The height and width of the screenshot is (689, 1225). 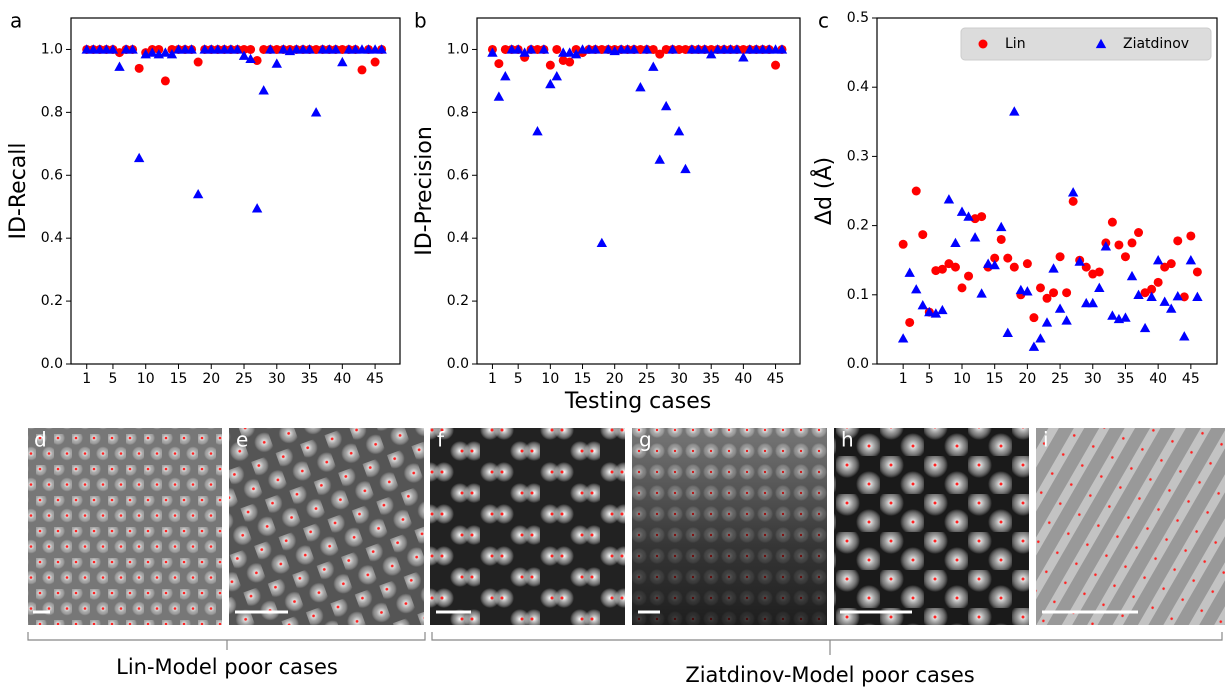 What do you see at coordinates (931, 526) in the screenshot?
I see `image-panel: h` at bounding box center [931, 526].